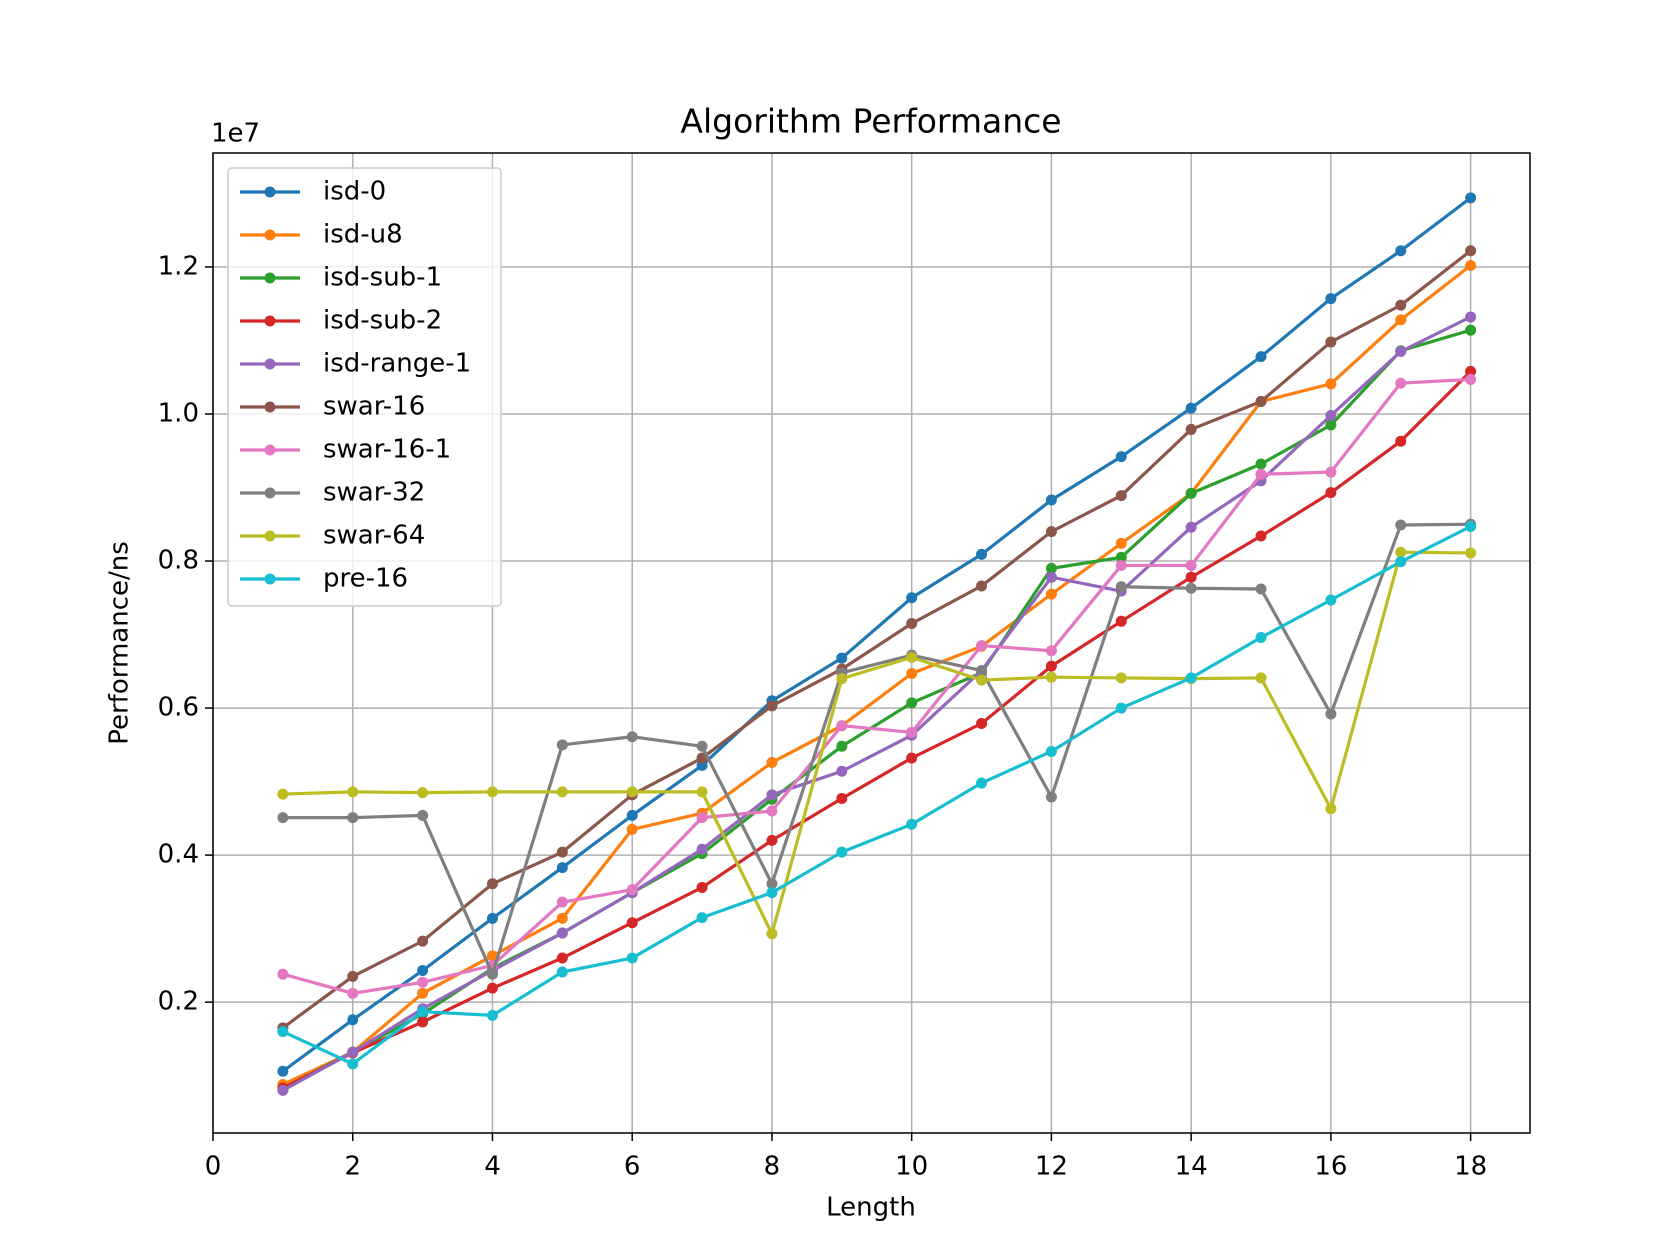 Image resolution: width=1680 pixels, height=1260 pixels. Describe the element at coordinates (213, 1167) in the screenshot. I see `x-tick-label: 0` at that location.